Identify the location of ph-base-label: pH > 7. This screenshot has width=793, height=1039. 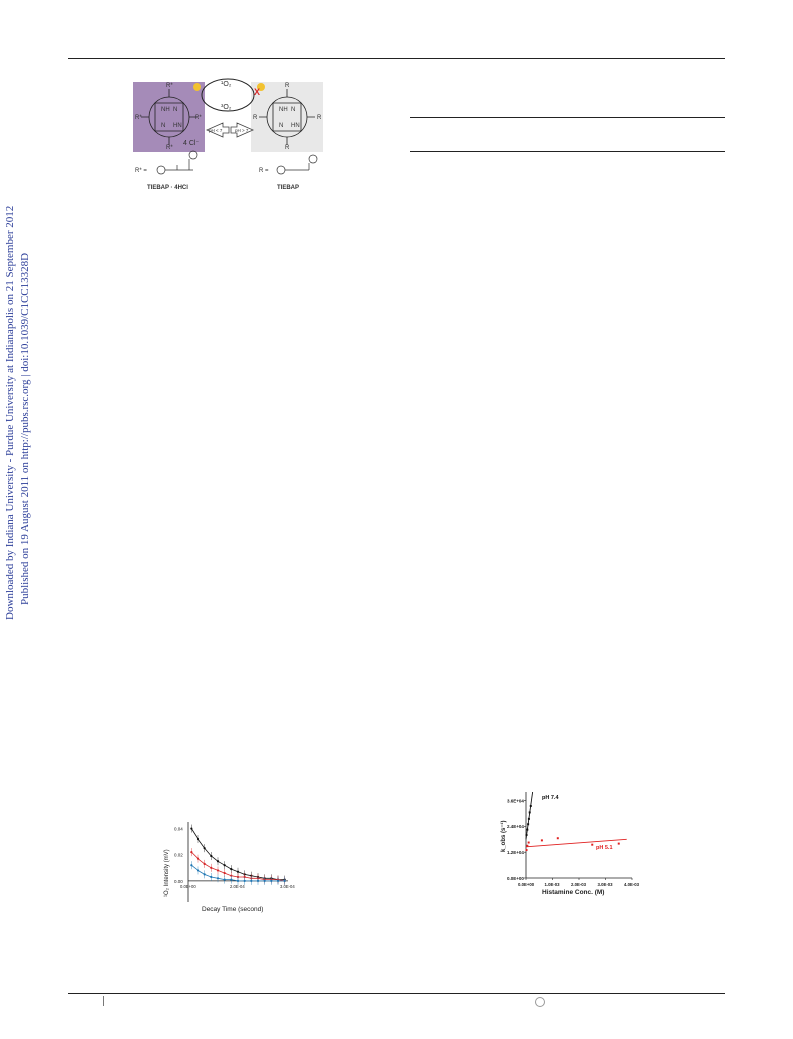
(242, 130).